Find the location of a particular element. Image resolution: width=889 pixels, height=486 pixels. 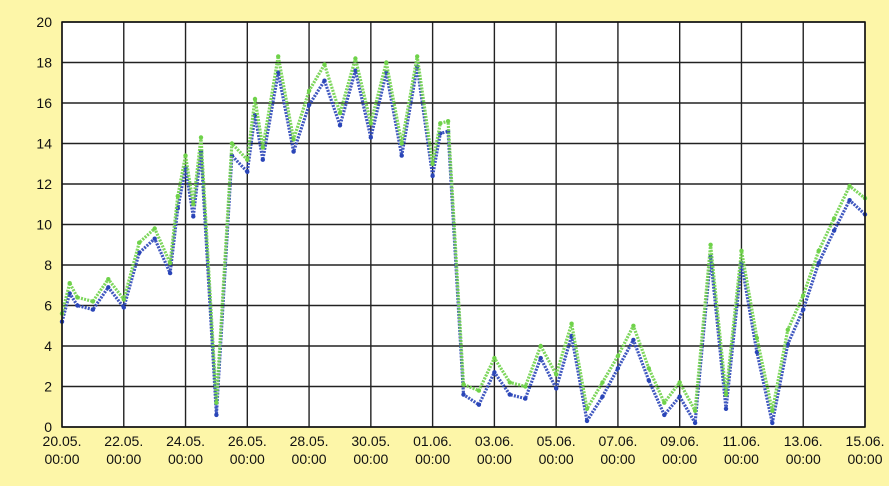

x-tick-label-date: 01.06. is located at coordinates (432, 441).